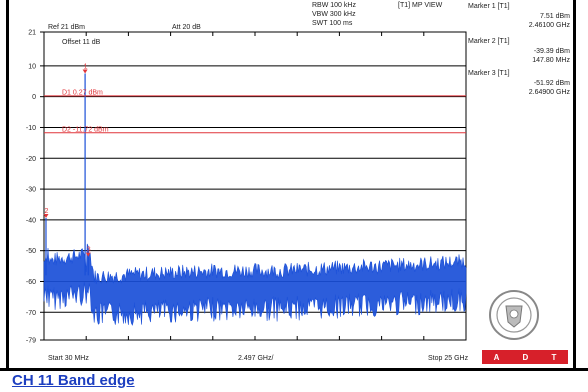  What do you see at coordinates (31, 220) in the screenshot?
I see `y-tick-label: -40` at bounding box center [31, 220].